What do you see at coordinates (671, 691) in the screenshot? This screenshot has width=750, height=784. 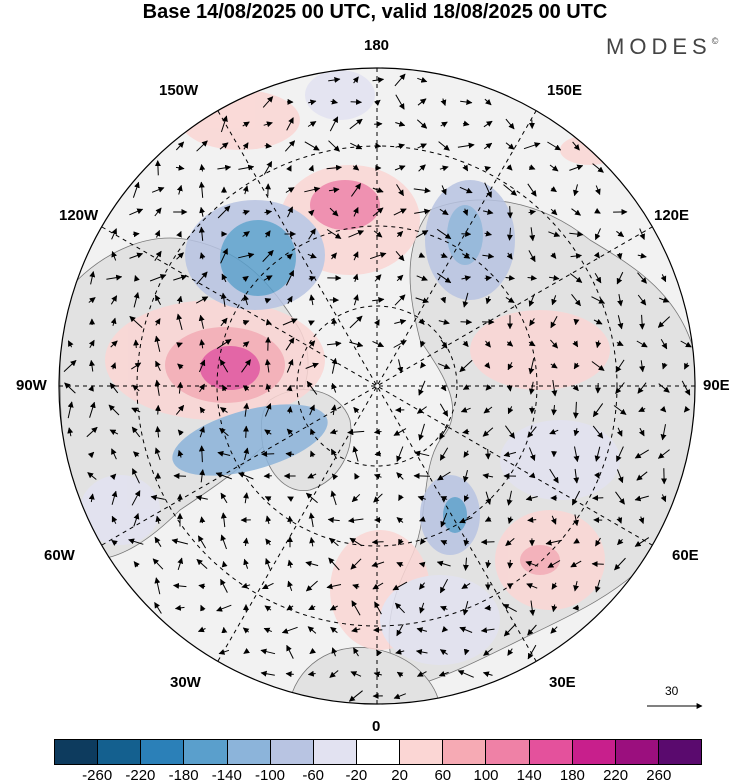 I see `reference-vector-label: 30` at bounding box center [671, 691].